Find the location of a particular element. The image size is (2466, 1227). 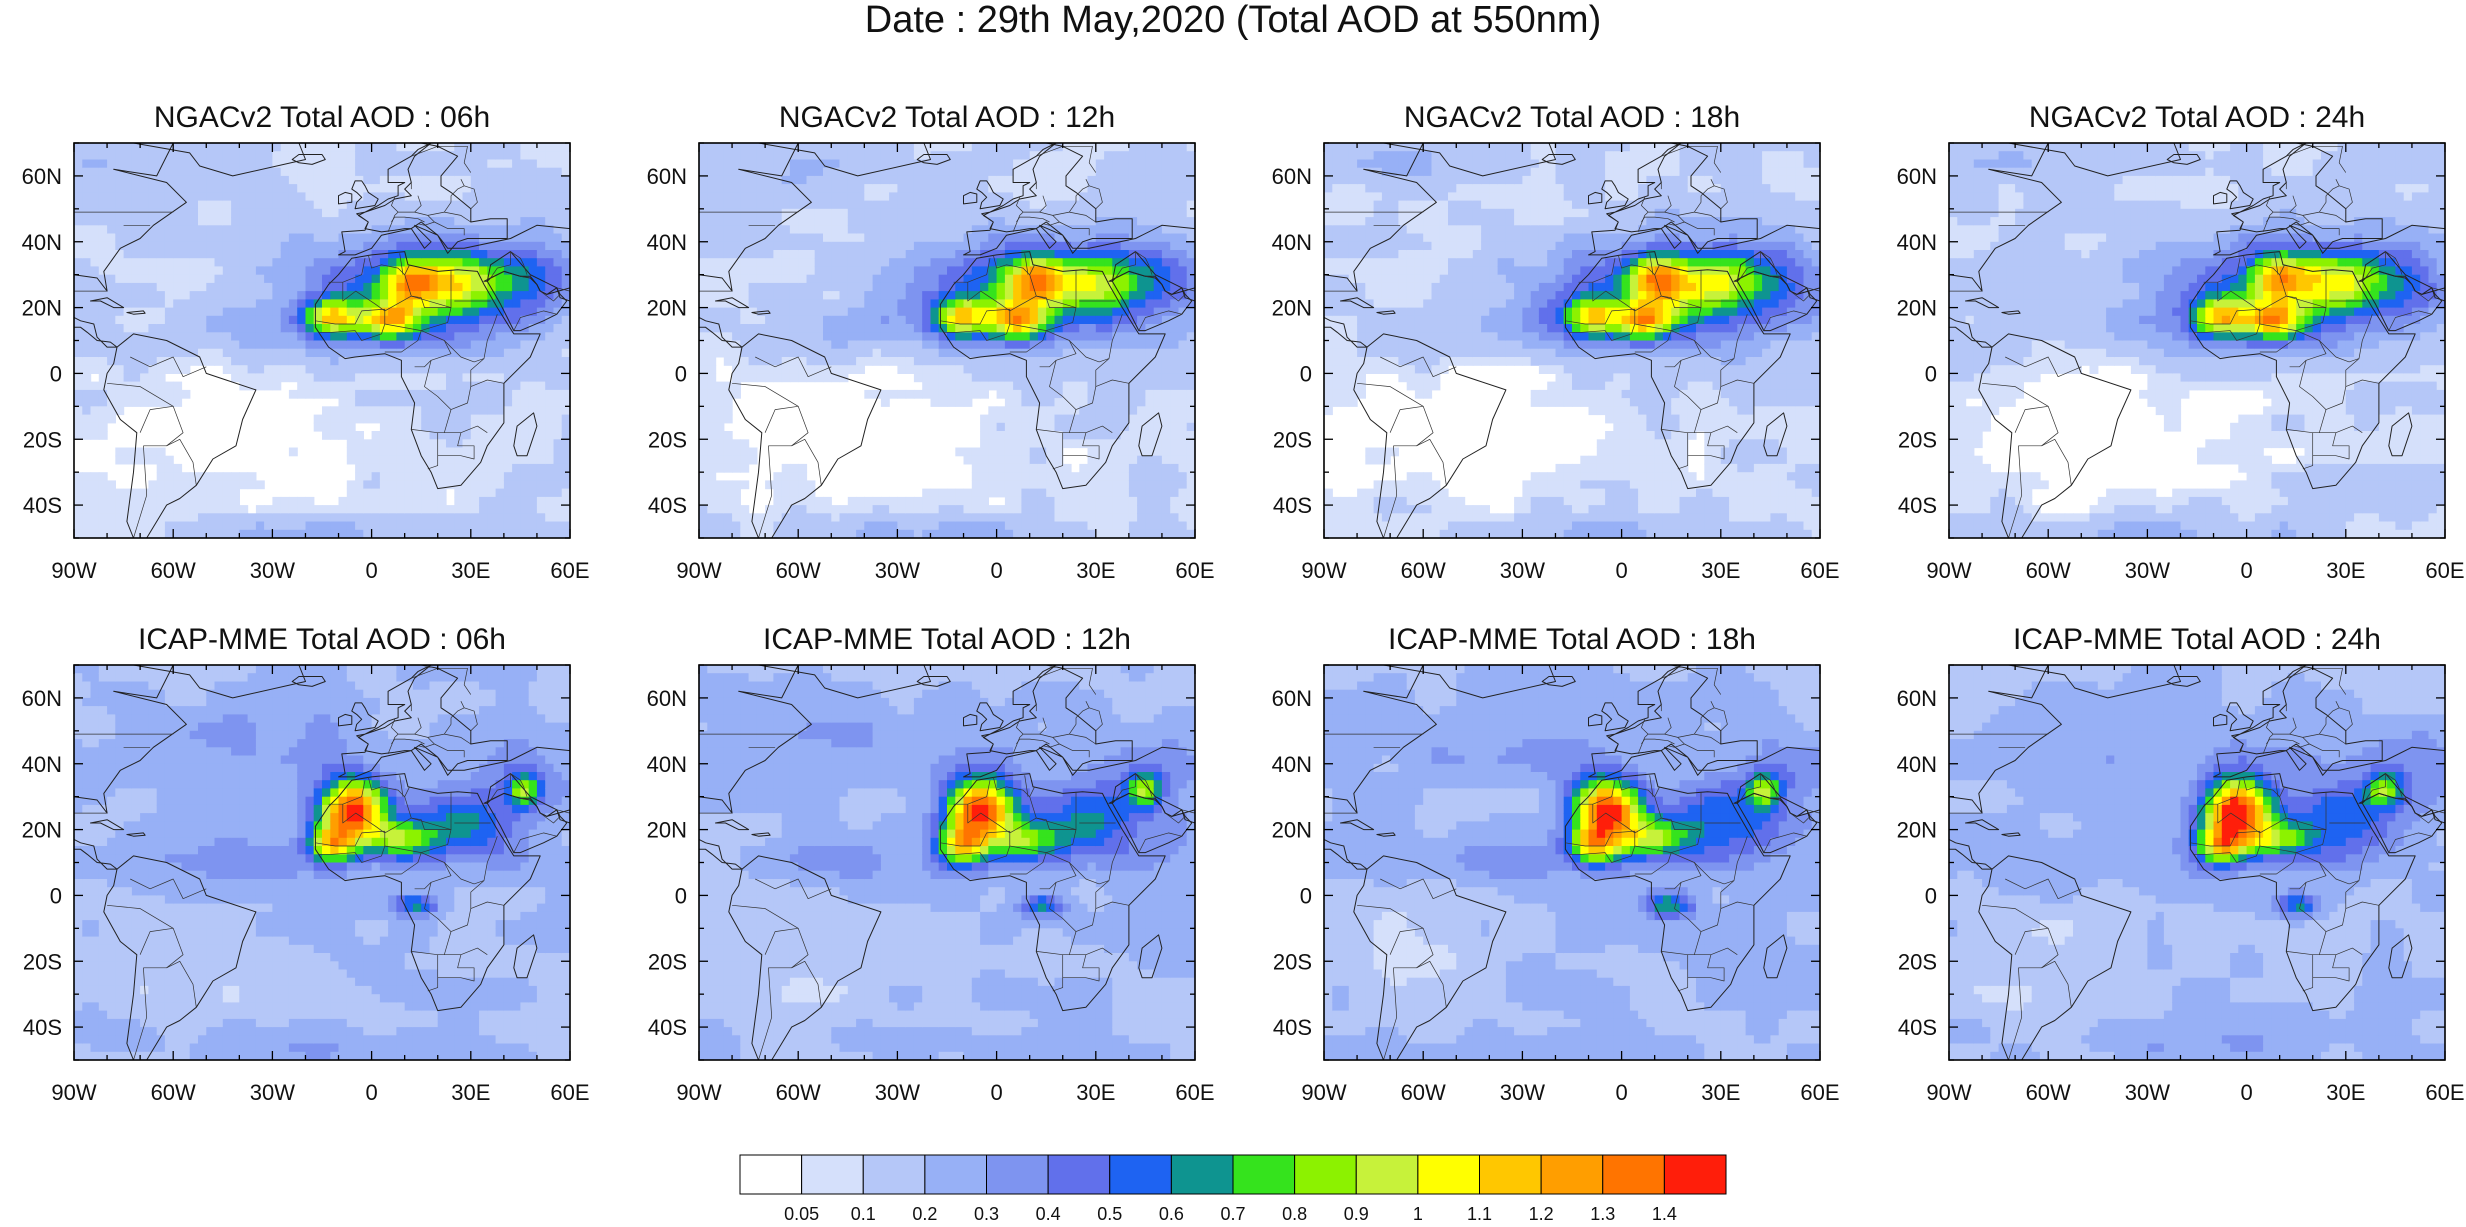

colorbar-label: 1.1 is located at coordinates (1479, 1213).